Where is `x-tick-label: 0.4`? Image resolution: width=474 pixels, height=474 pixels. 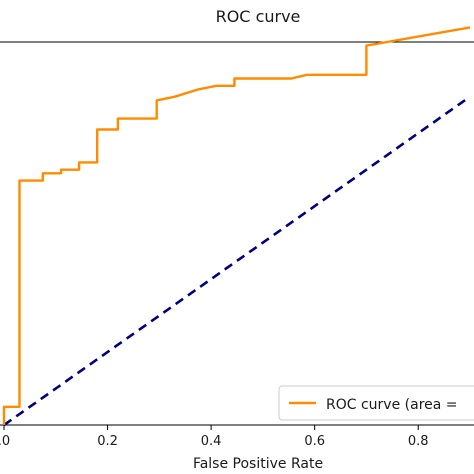 x-tick-label: 0.4 is located at coordinates (211, 441).